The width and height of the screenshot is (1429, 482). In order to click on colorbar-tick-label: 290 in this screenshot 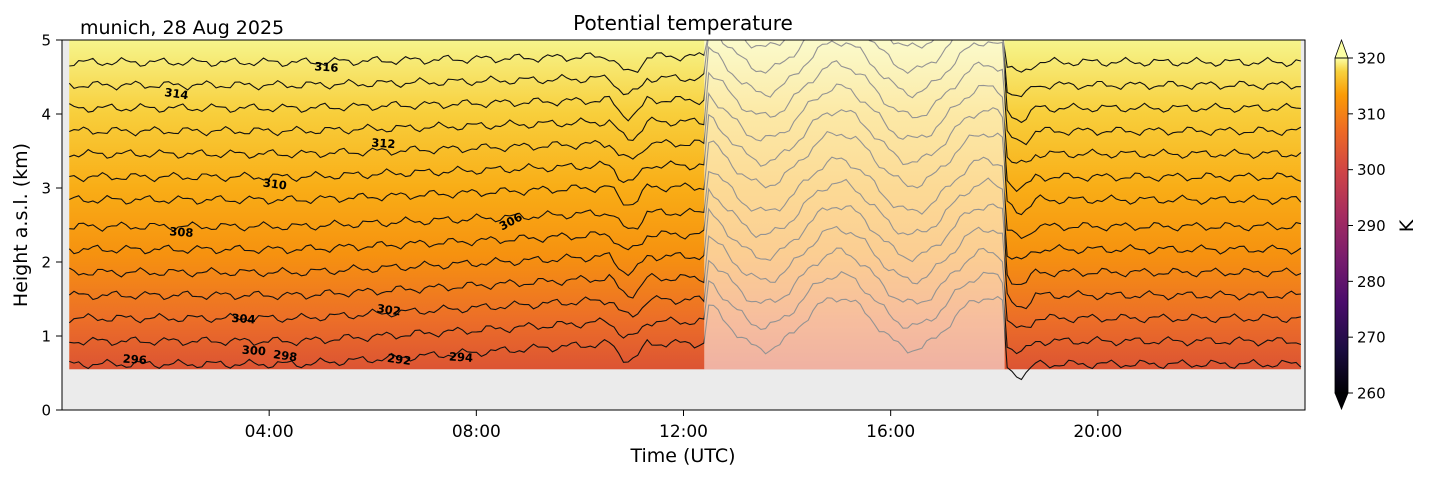, I will do `click(1371, 226)`.